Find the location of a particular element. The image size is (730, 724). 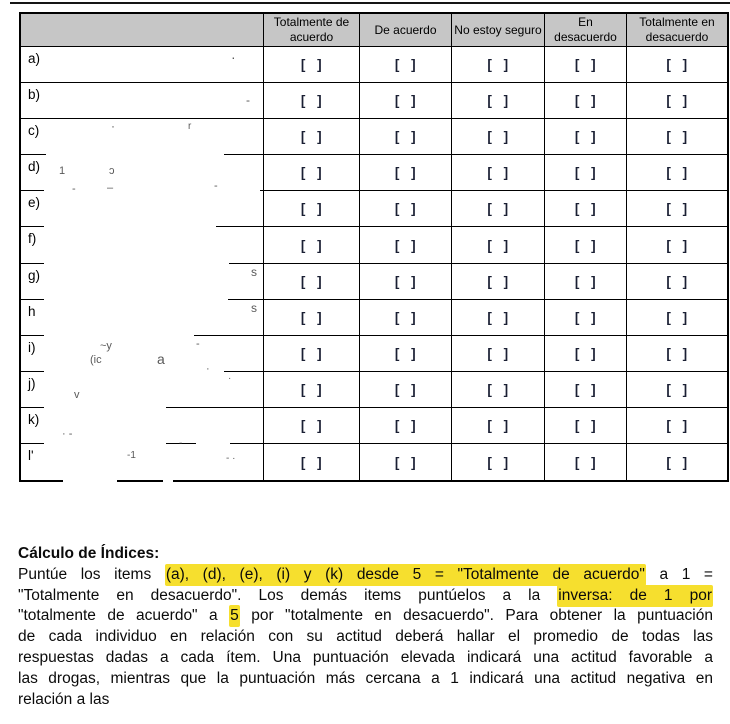

header-en-desacuerdo: En desacuerdo is located at coordinates (586, 30).